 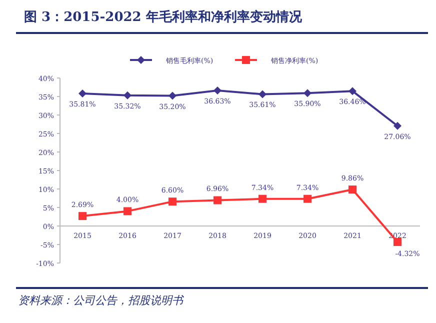 What do you see at coordinates (163, 17) in the screenshot?
I see `chart-title: 图 3：2015-2022 年毛利率和净利率变动情况` at bounding box center [163, 17].